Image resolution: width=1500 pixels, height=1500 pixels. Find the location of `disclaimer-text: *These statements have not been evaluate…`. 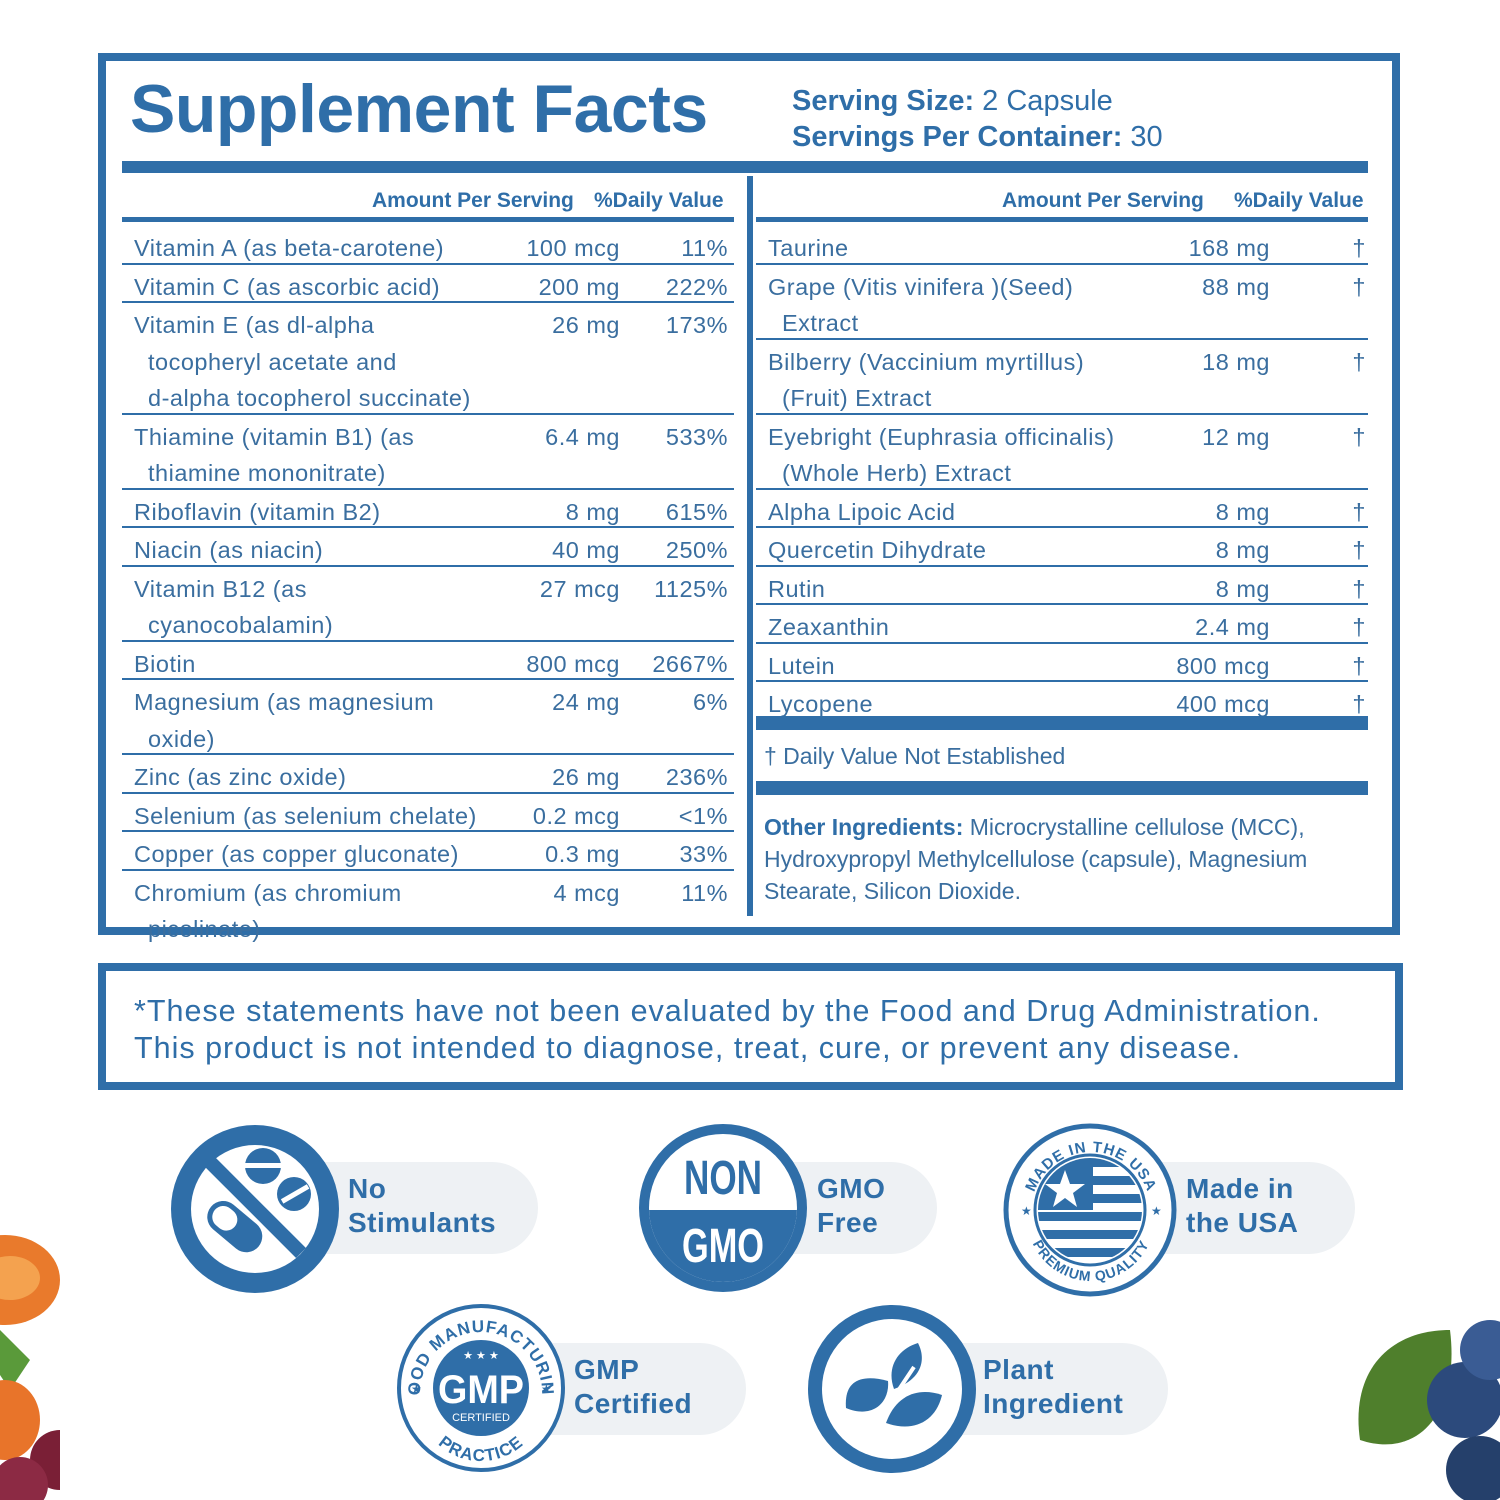

disclaimer-text: *These statements have not been evaluate… is located at coordinates (727, 1030).